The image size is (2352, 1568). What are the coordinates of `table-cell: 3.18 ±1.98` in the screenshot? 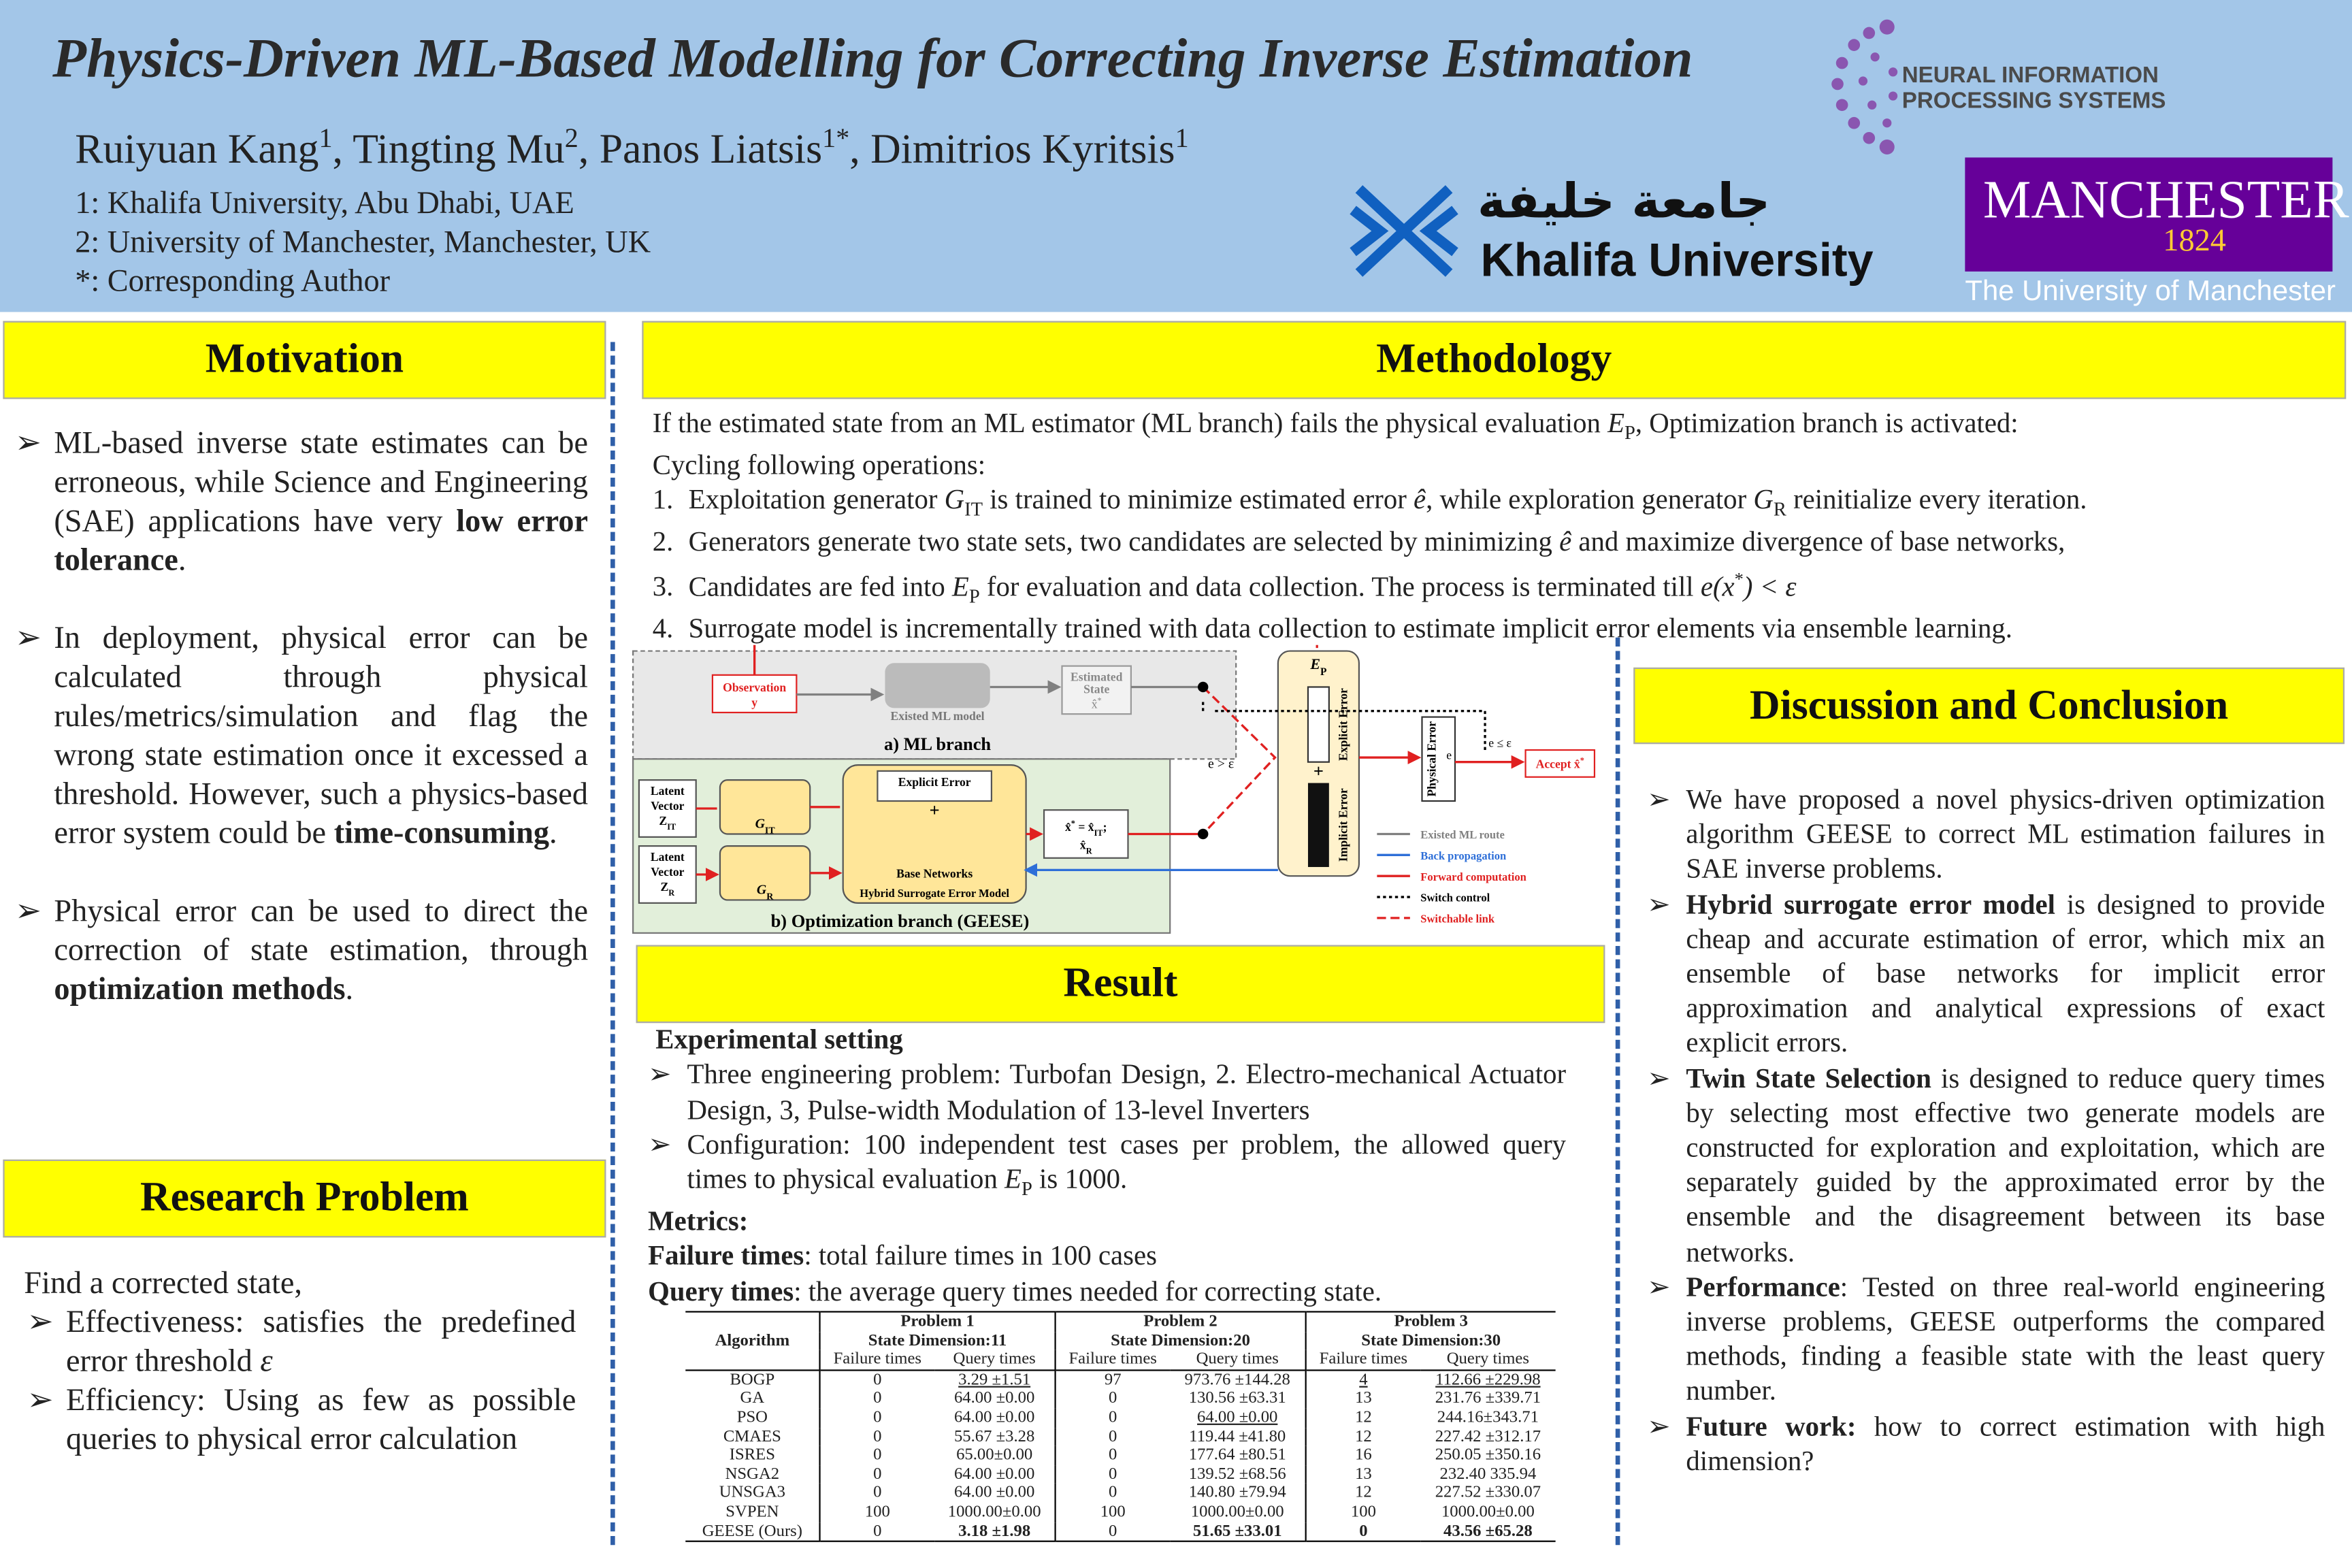 It's located at (995, 1531).